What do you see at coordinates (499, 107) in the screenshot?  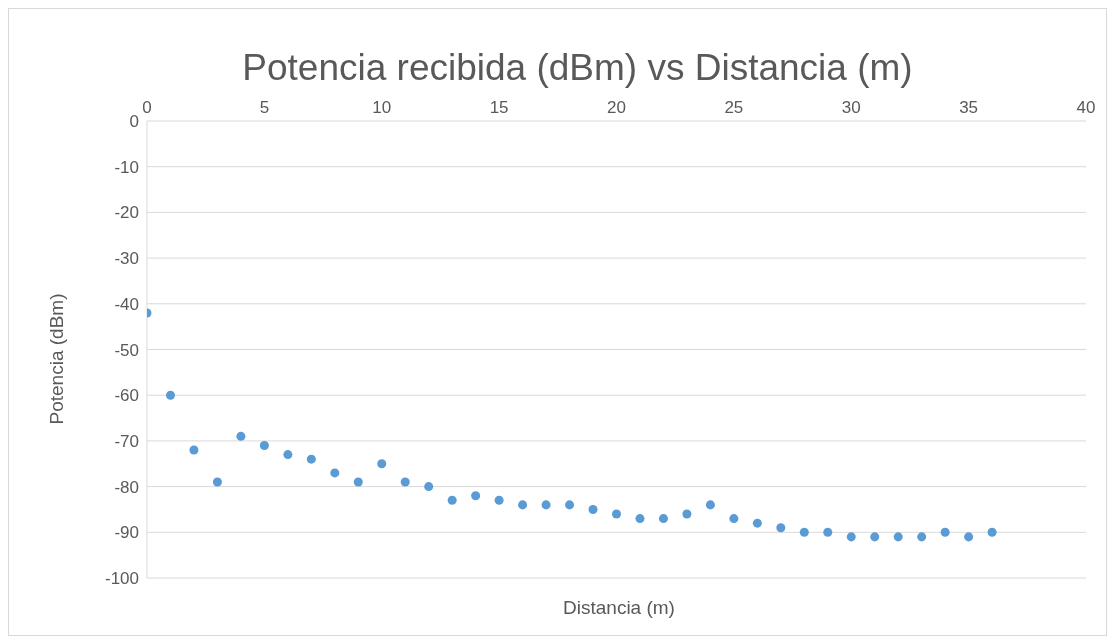 I see `x-tick-label: 15` at bounding box center [499, 107].